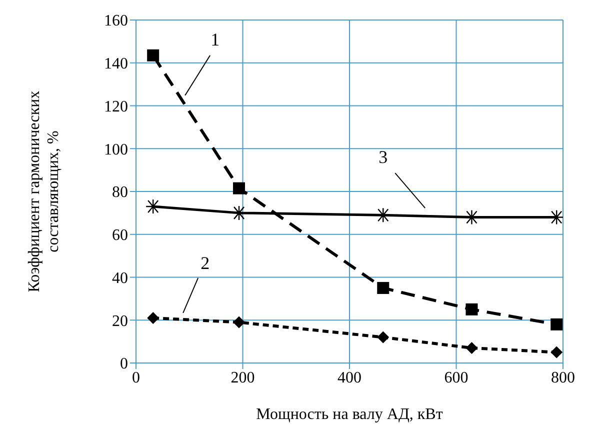  What do you see at coordinates (44, 191) in the screenshot?
I see `y-axis-title: Коэффициент гармонических составляющих, %` at bounding box center [44, 191].